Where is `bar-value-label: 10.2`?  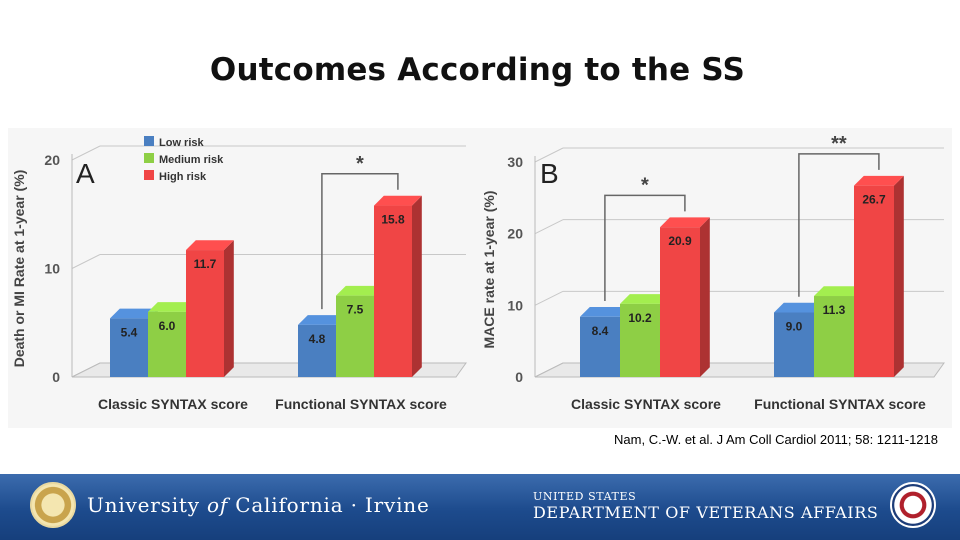
bar-value-label: 10.2 is located at coordinates (640, 318).